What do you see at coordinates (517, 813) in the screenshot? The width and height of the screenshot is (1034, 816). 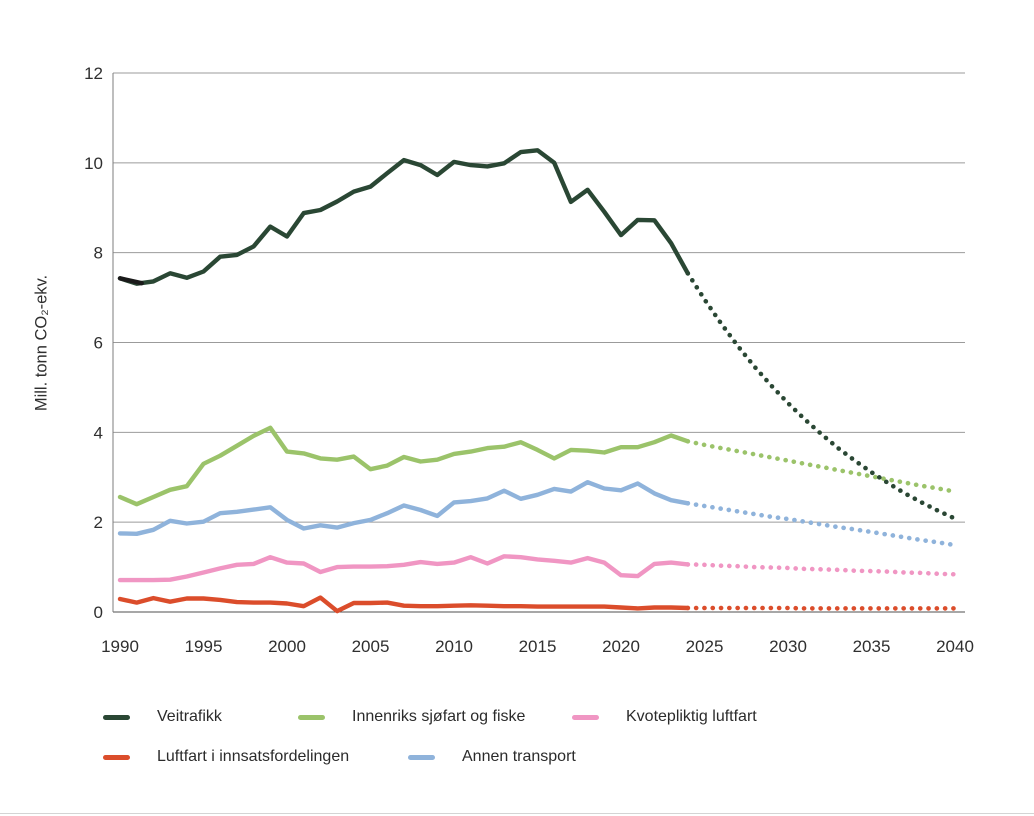 I see `figure-bottom-divider` at bounding box center [517, 813].